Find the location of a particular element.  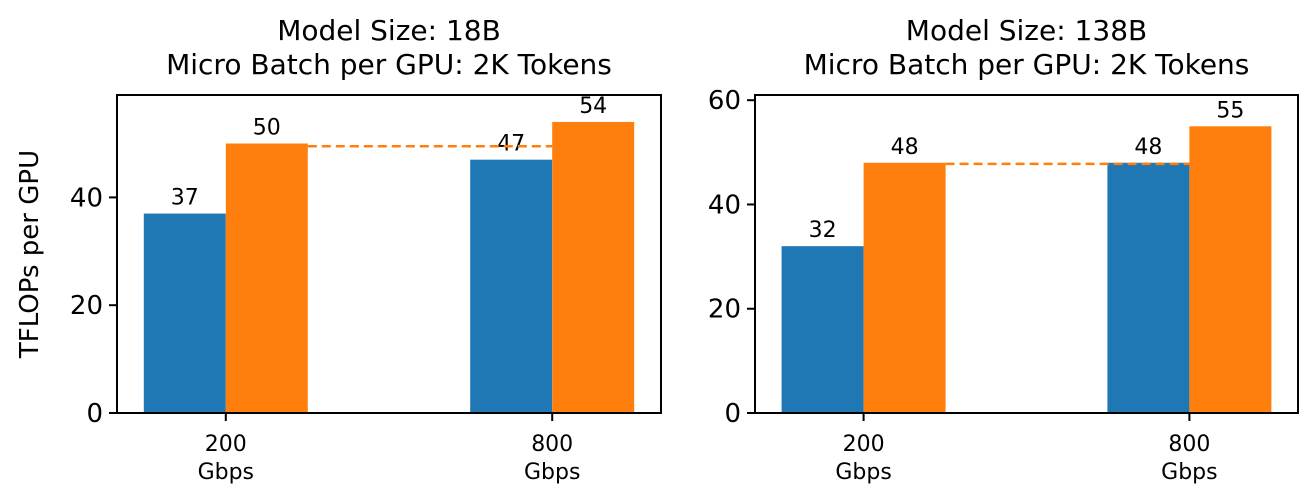

bar-value-label: 54 is located at coordinates (593, 106).